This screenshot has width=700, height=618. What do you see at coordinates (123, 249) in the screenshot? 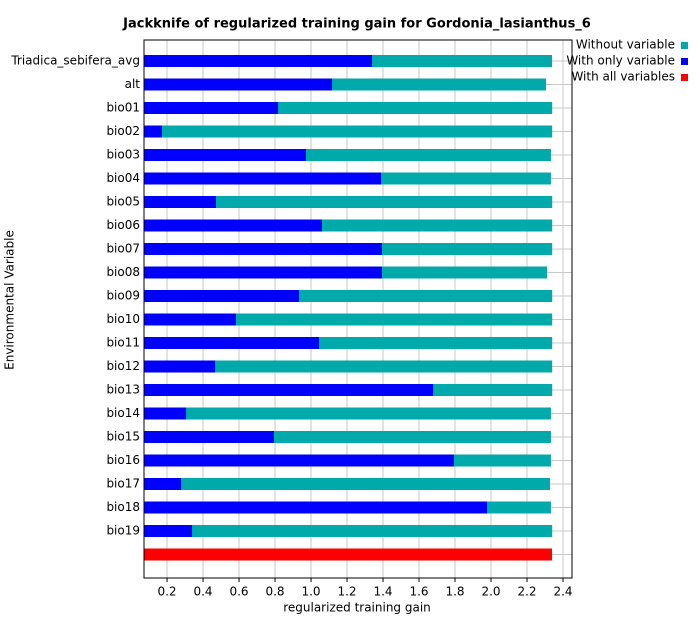
I see `y-tick-label: bio07` at bounding box center [123, 249].